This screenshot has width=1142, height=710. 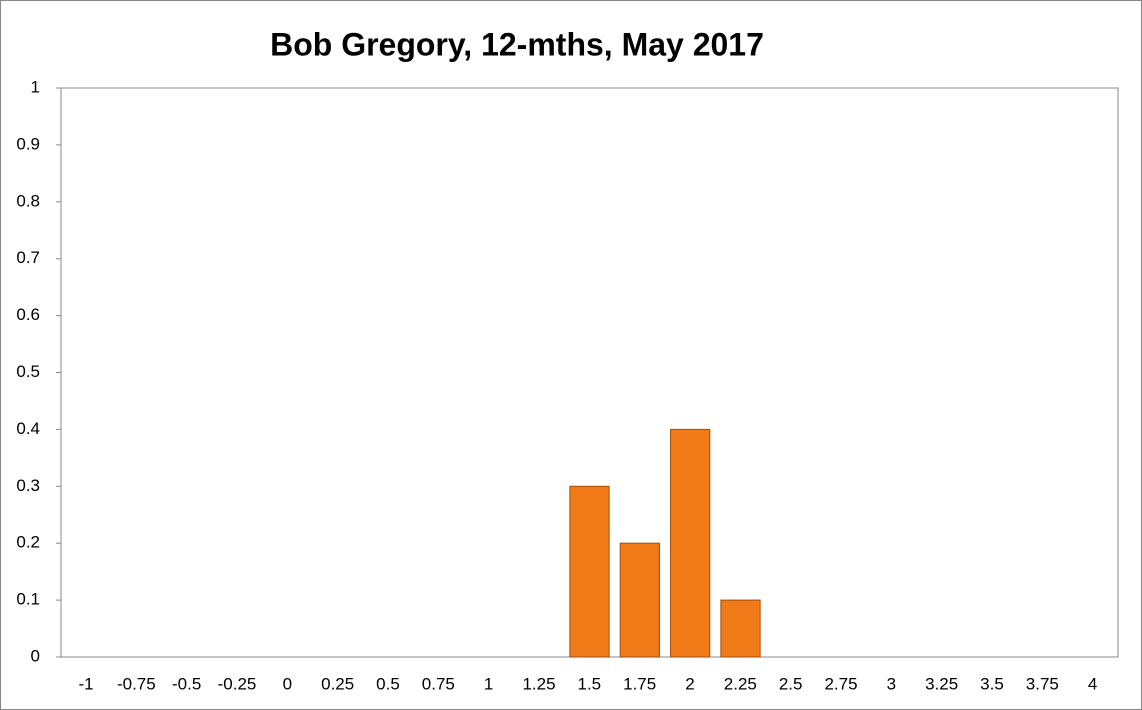 What do you see at coordinates (891, 683) in the screenshot?
I see `x-tick-label: 3` at bounding box center [891, 683].